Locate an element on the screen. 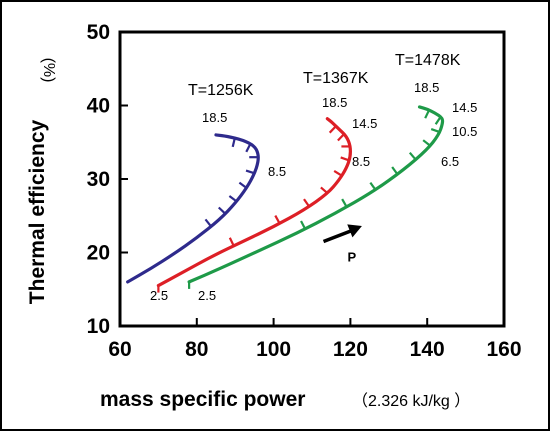 The width and height of the screenshot is (550, 431). series-line is located at coordinates (254, 202).